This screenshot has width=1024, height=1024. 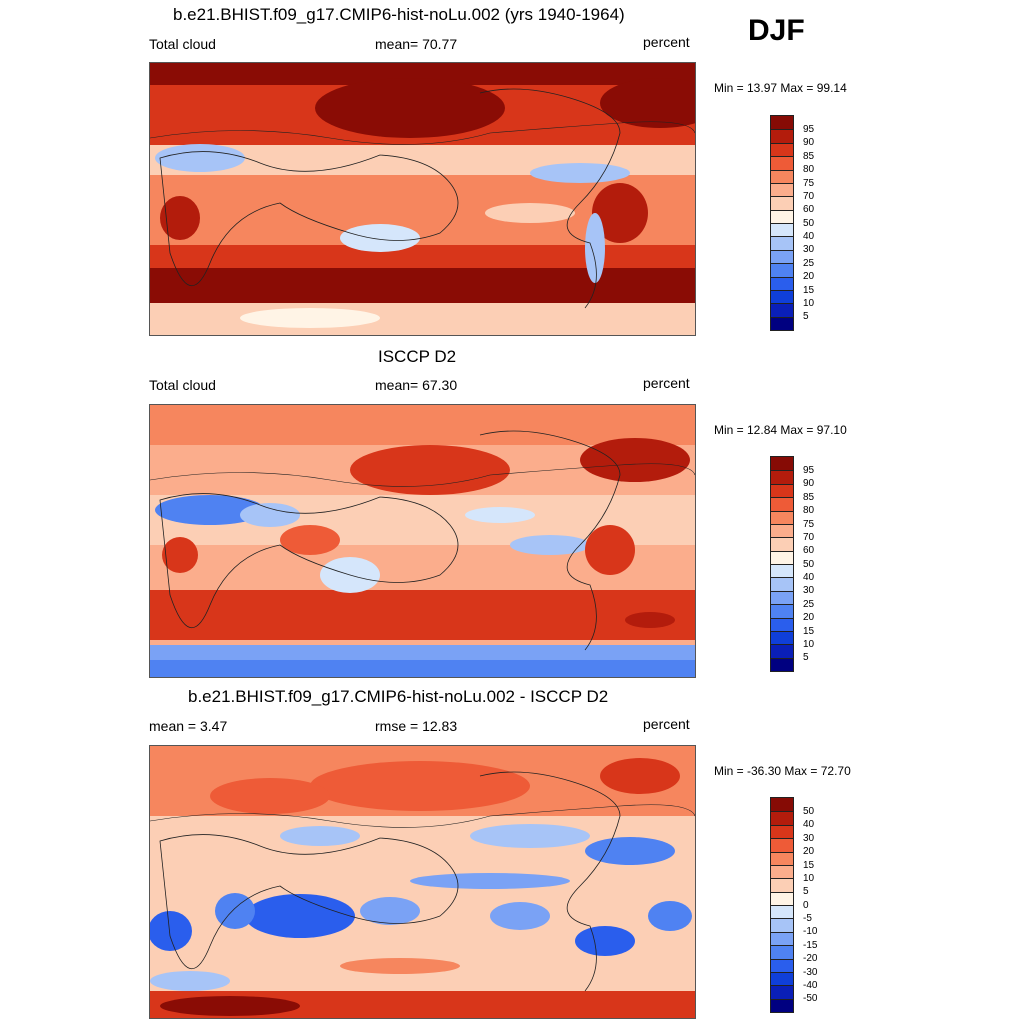 What do you see at coordinates (809, 497) in the screenshot?
I see `colorbar-tick-label: 85` at bounding box center [809, 497].